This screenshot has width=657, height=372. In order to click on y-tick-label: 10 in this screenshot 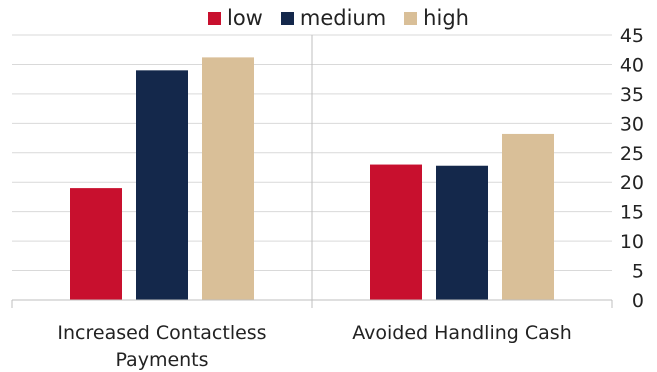, I will do `click(632, 242)`.